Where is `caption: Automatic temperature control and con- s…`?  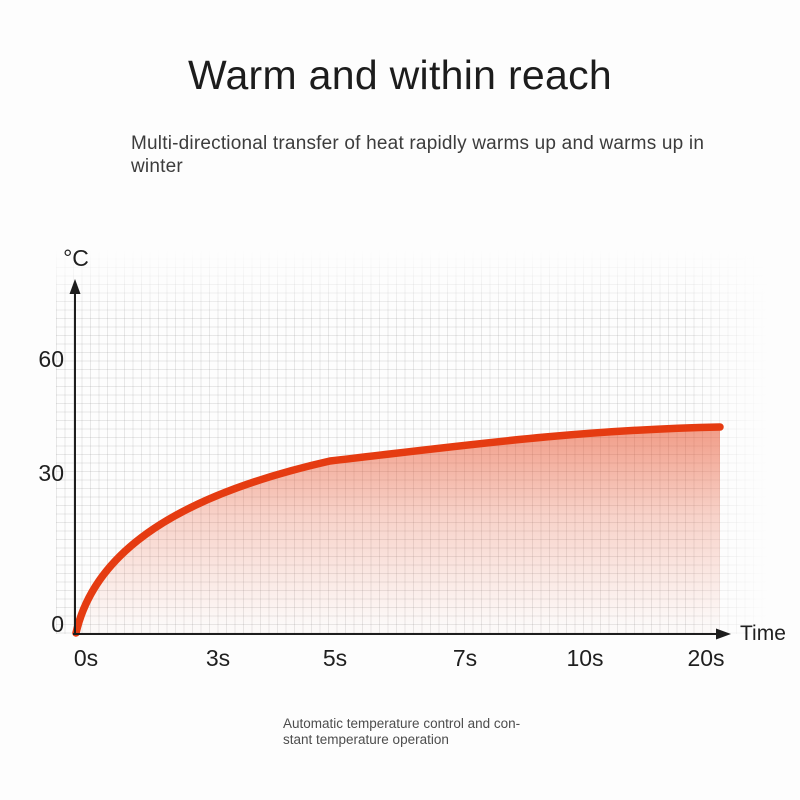 caption: Automatic temperature control and con- s… is located at coordinates (413, 731).